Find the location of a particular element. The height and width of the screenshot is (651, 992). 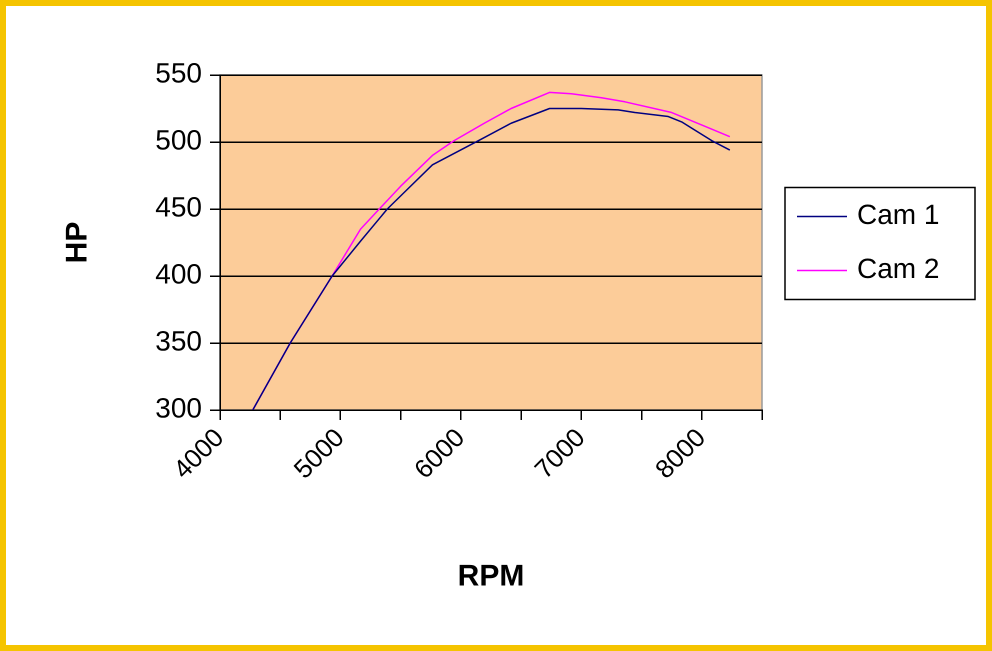

y-tick-label: 450 is located at coordinates (178, 207).